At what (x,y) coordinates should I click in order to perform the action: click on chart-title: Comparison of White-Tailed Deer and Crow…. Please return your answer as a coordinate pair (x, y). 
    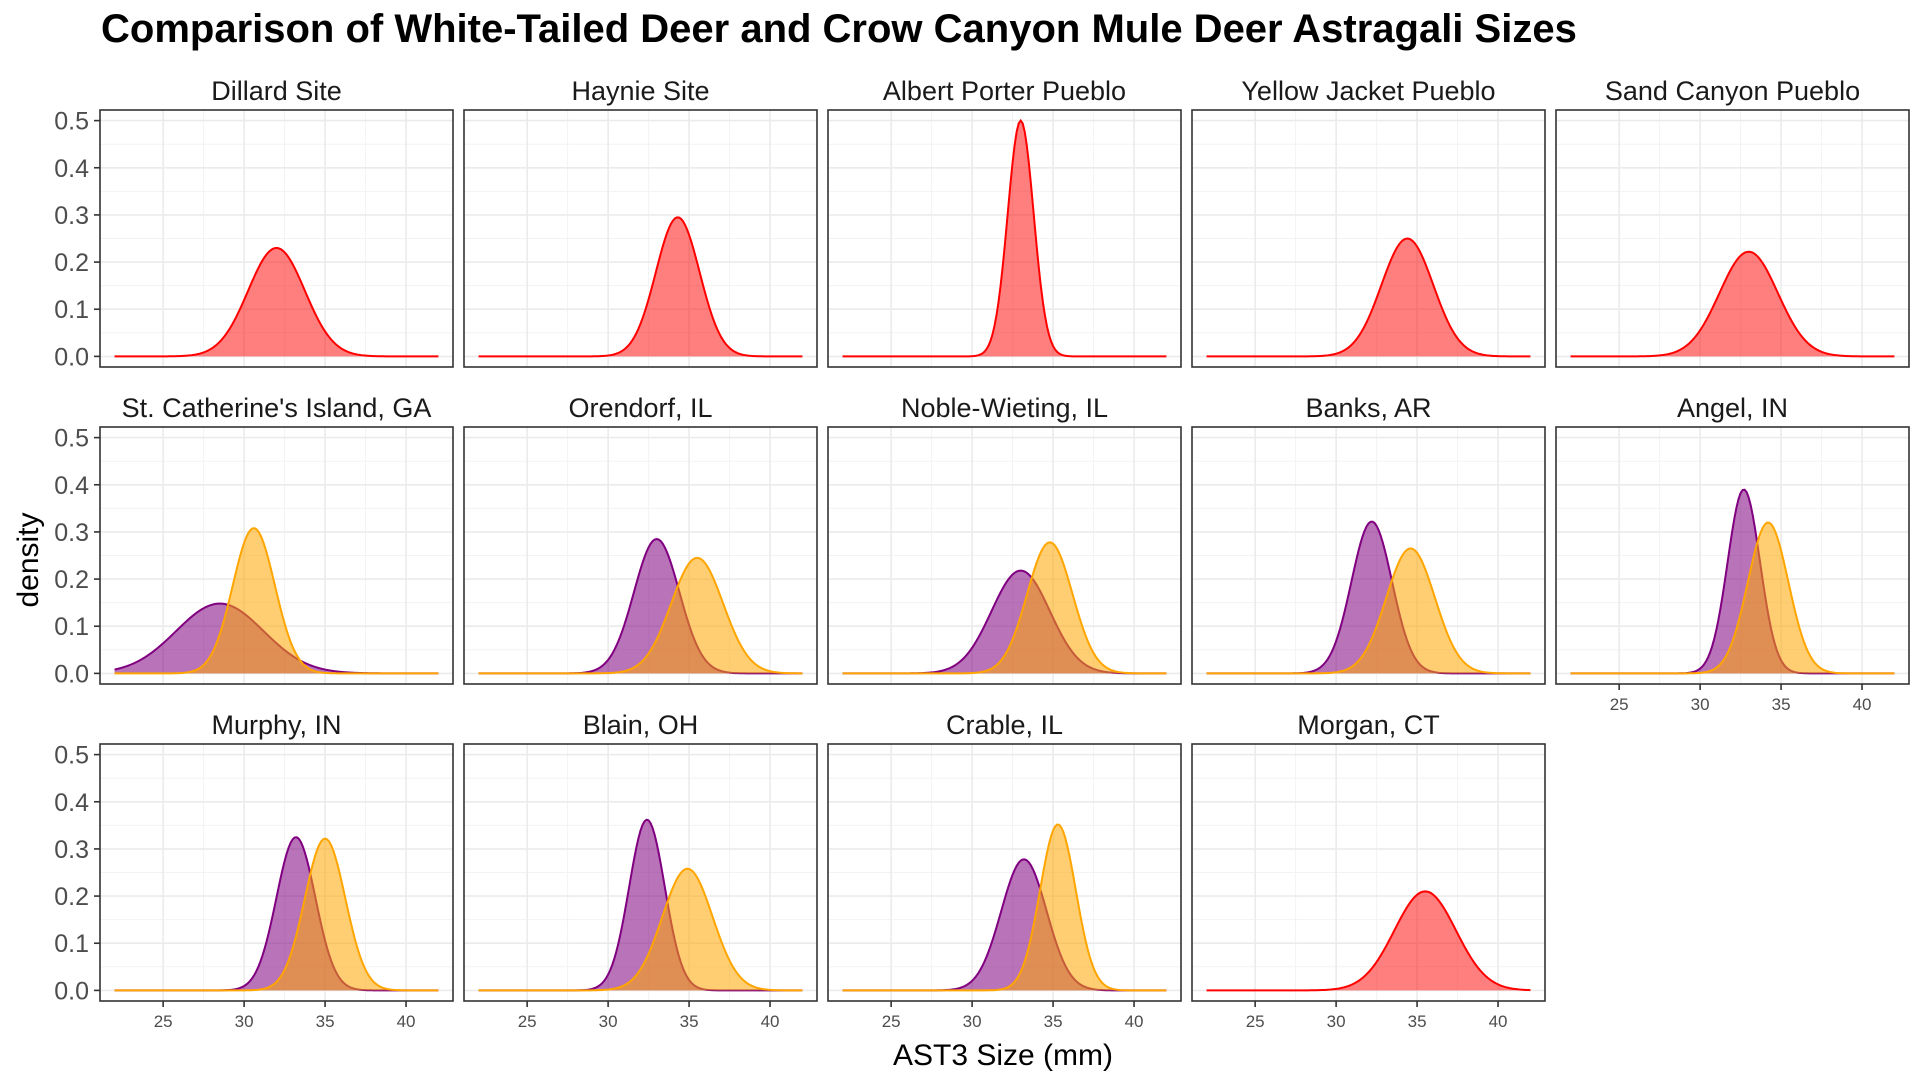
    Looking at the image, I should click on (839, 29).